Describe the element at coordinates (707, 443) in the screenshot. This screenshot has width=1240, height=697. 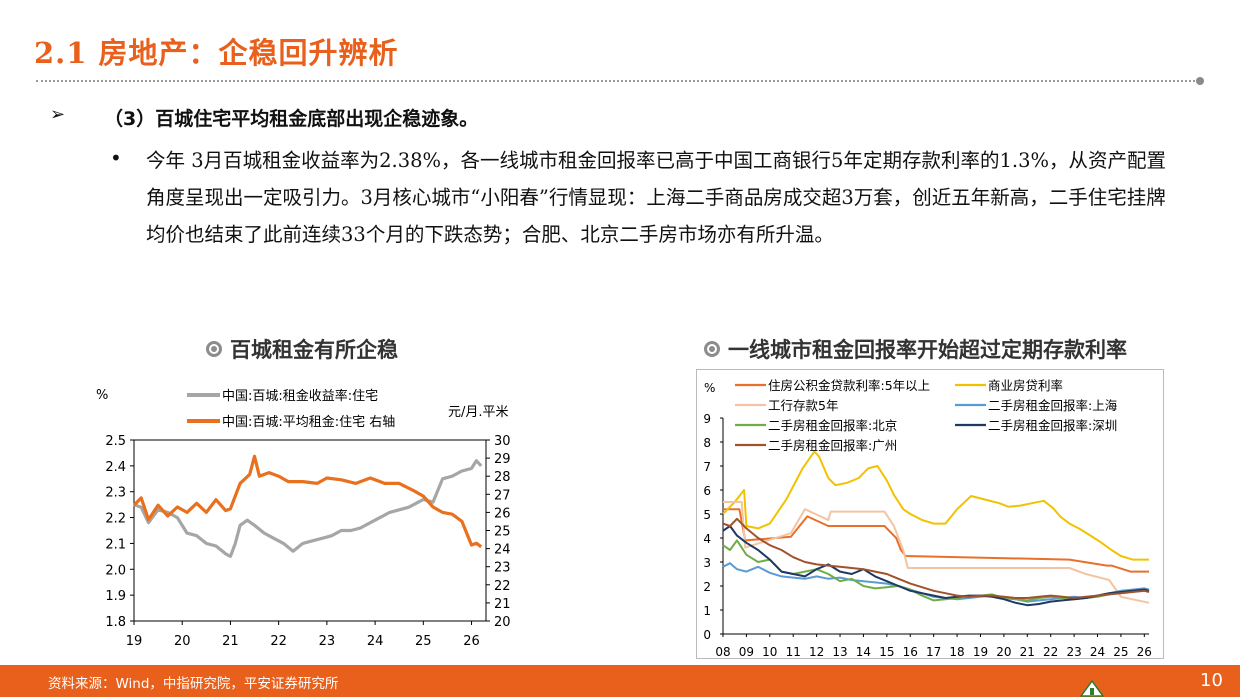
I see `y-tick-label: 8` at that location.